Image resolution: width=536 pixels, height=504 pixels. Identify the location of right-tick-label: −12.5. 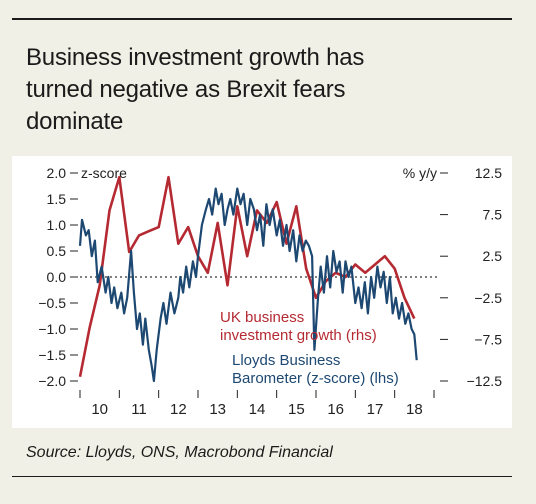
(485, 381).